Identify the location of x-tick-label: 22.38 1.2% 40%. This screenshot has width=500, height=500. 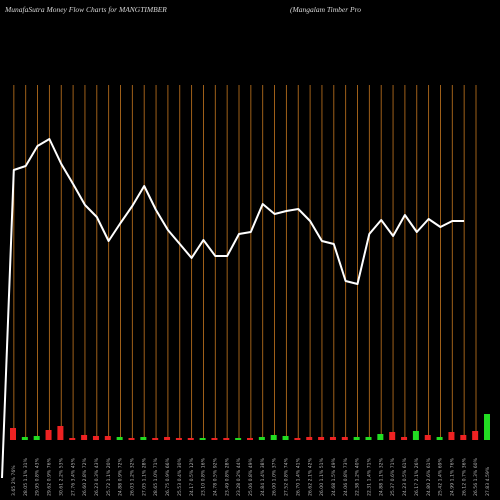
(358, 476).